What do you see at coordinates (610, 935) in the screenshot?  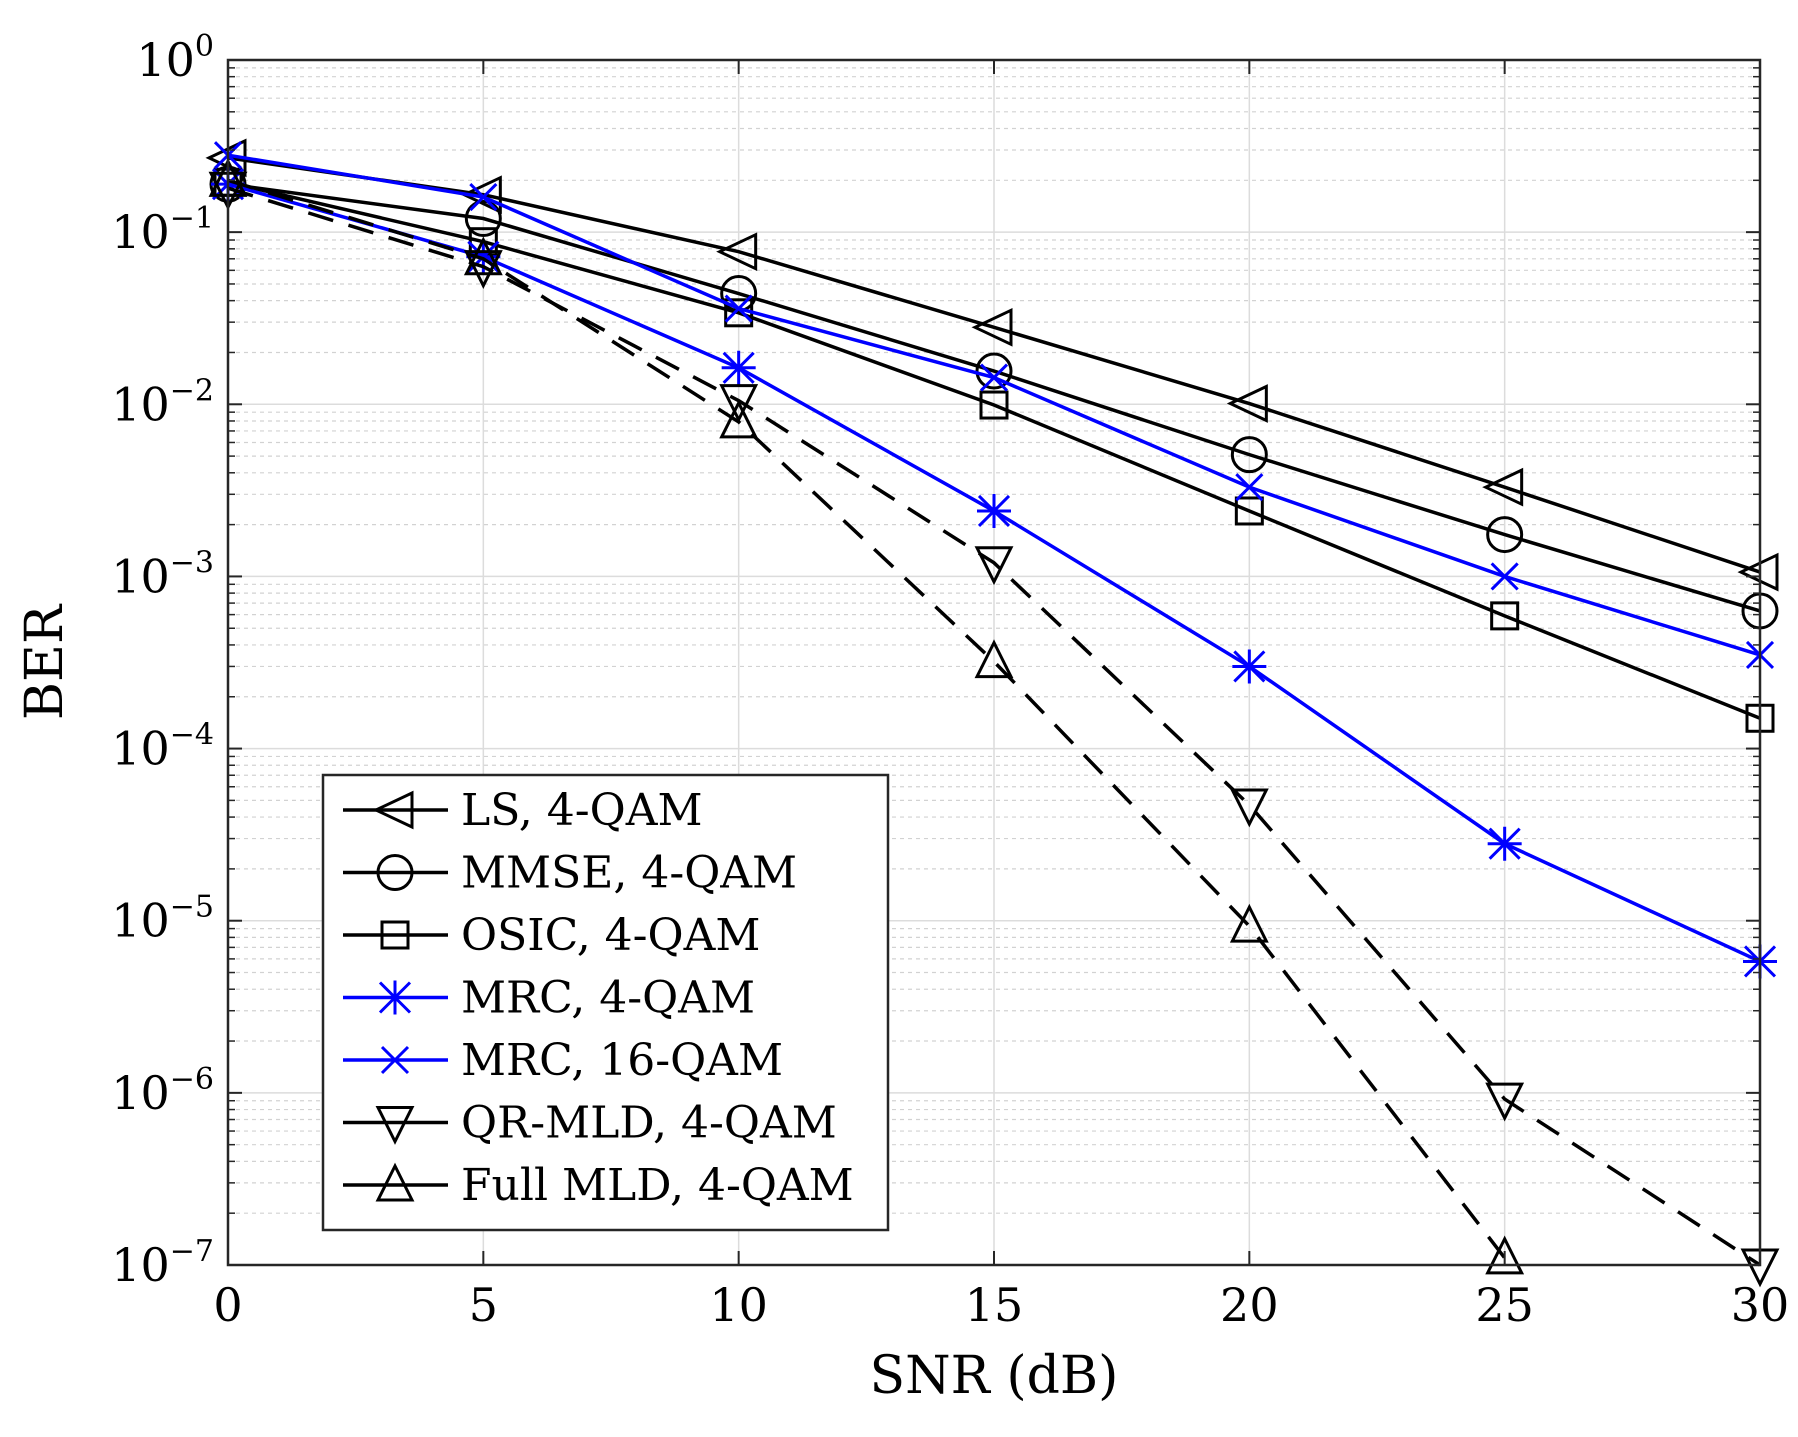 I see `legend-label: OSIC, 4-QAM` at bounding box center [610, 935].